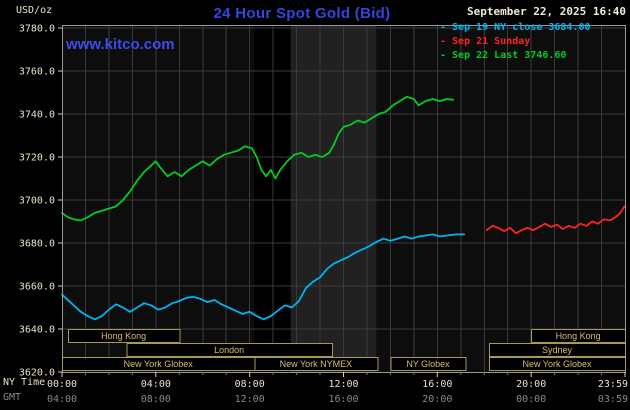 This screenshot has height=410, width=630. What do you see at coordinates (37, 330) in the screenshot?
I see `y-axis-tick-label: 3640.0` at bounding box center [37, 330].